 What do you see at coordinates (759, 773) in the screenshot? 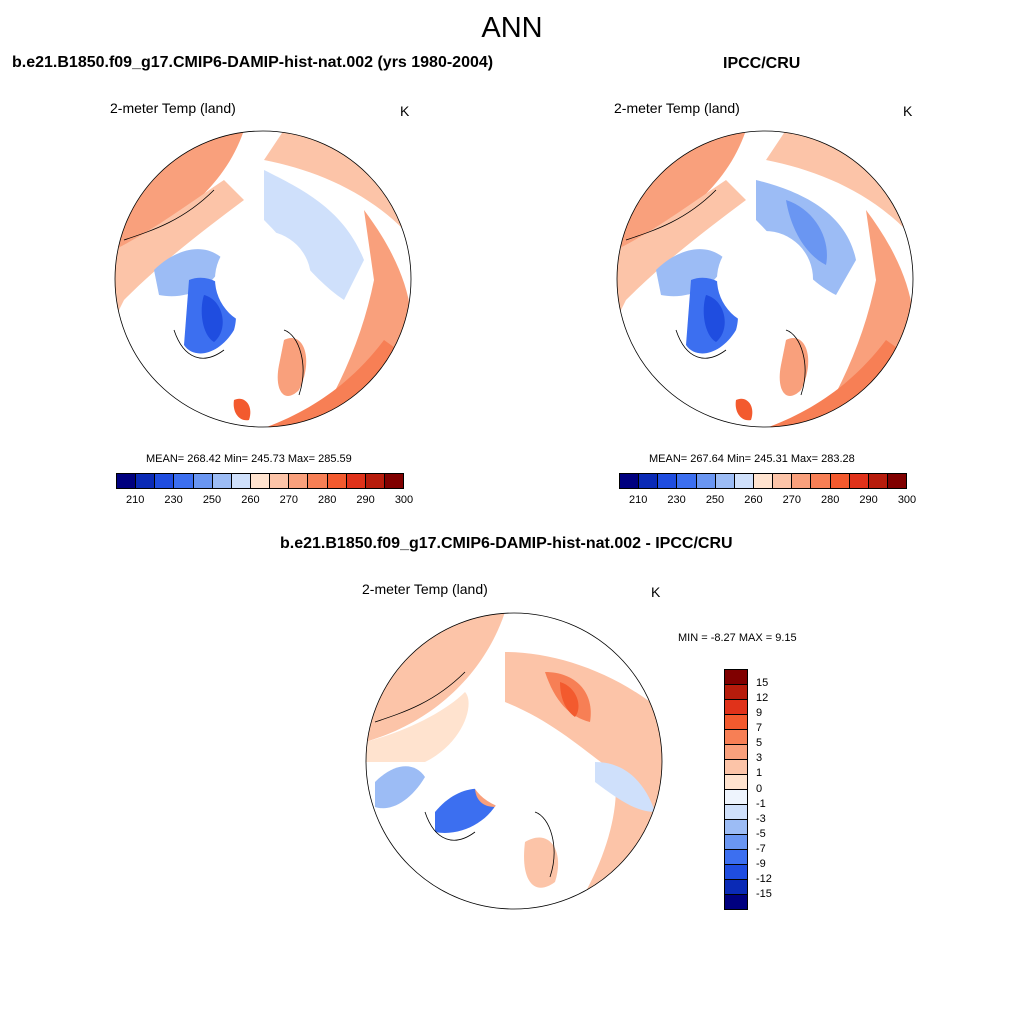
I see `colorbar-tick-label: 1` at bounding box center [759, 773].